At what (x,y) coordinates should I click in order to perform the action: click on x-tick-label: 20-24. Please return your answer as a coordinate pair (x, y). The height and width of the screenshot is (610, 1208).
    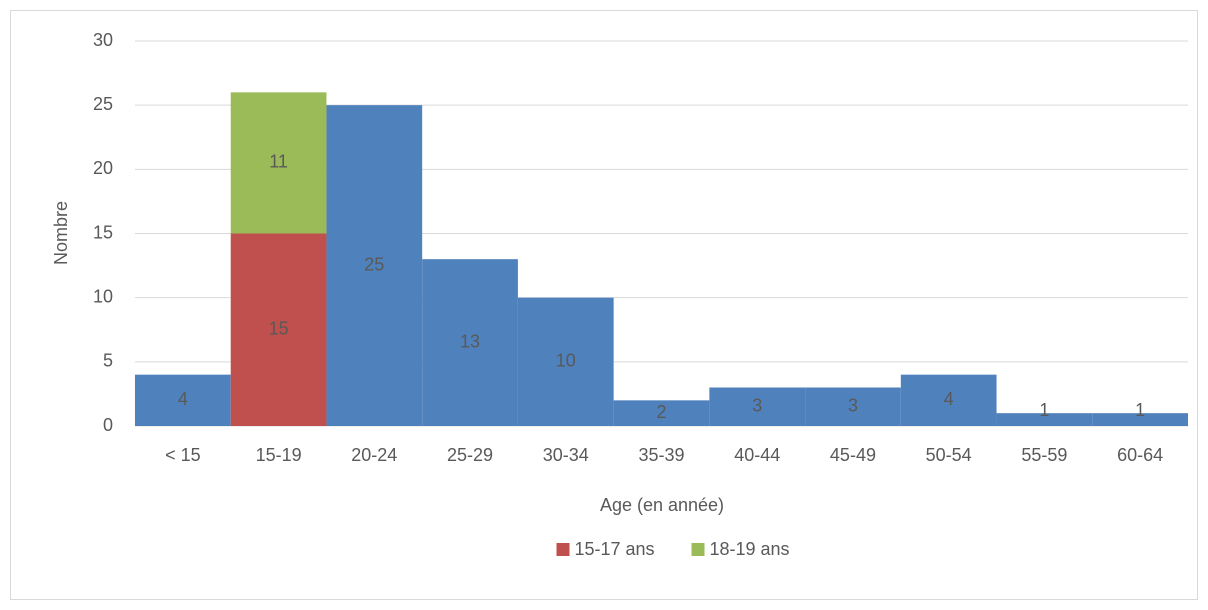
    Looking at the image, I should click on (374, 455).